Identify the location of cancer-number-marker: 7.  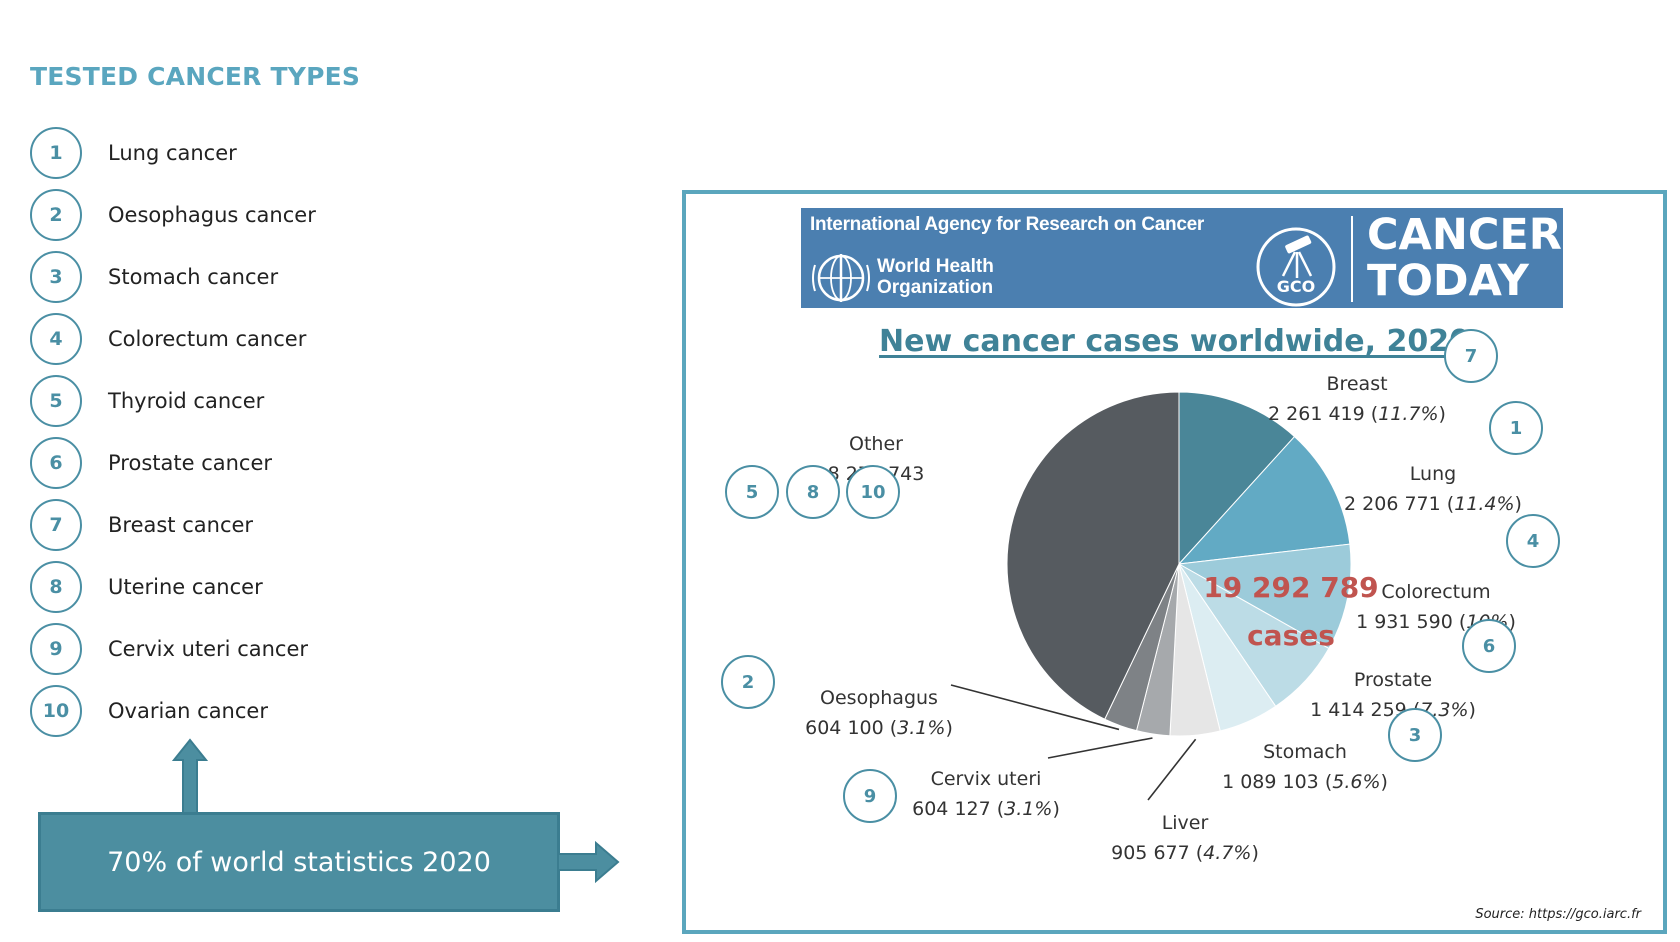
(1471, 356).